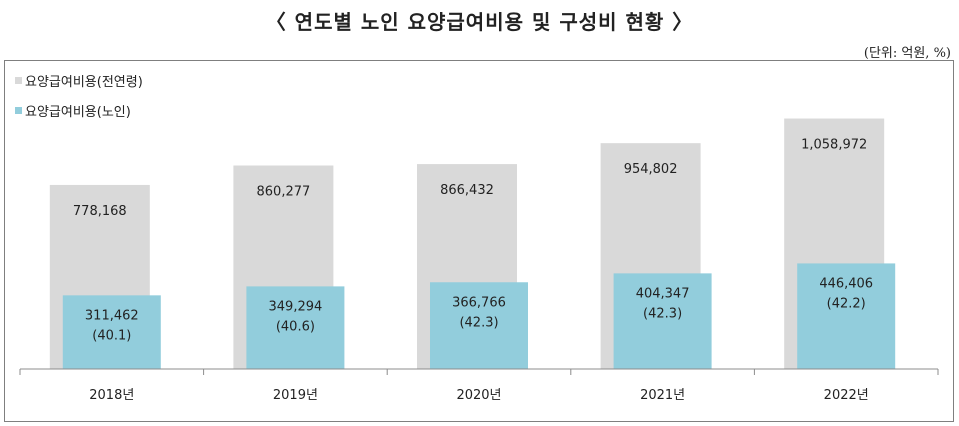 The height and width of the screenshot is (426, 959). What do you see at coordinates (84, 82) in the screenshot?
I see `legend-label-all-ages: 요양급여비용(전연령)` at bounding box center [84, 82].